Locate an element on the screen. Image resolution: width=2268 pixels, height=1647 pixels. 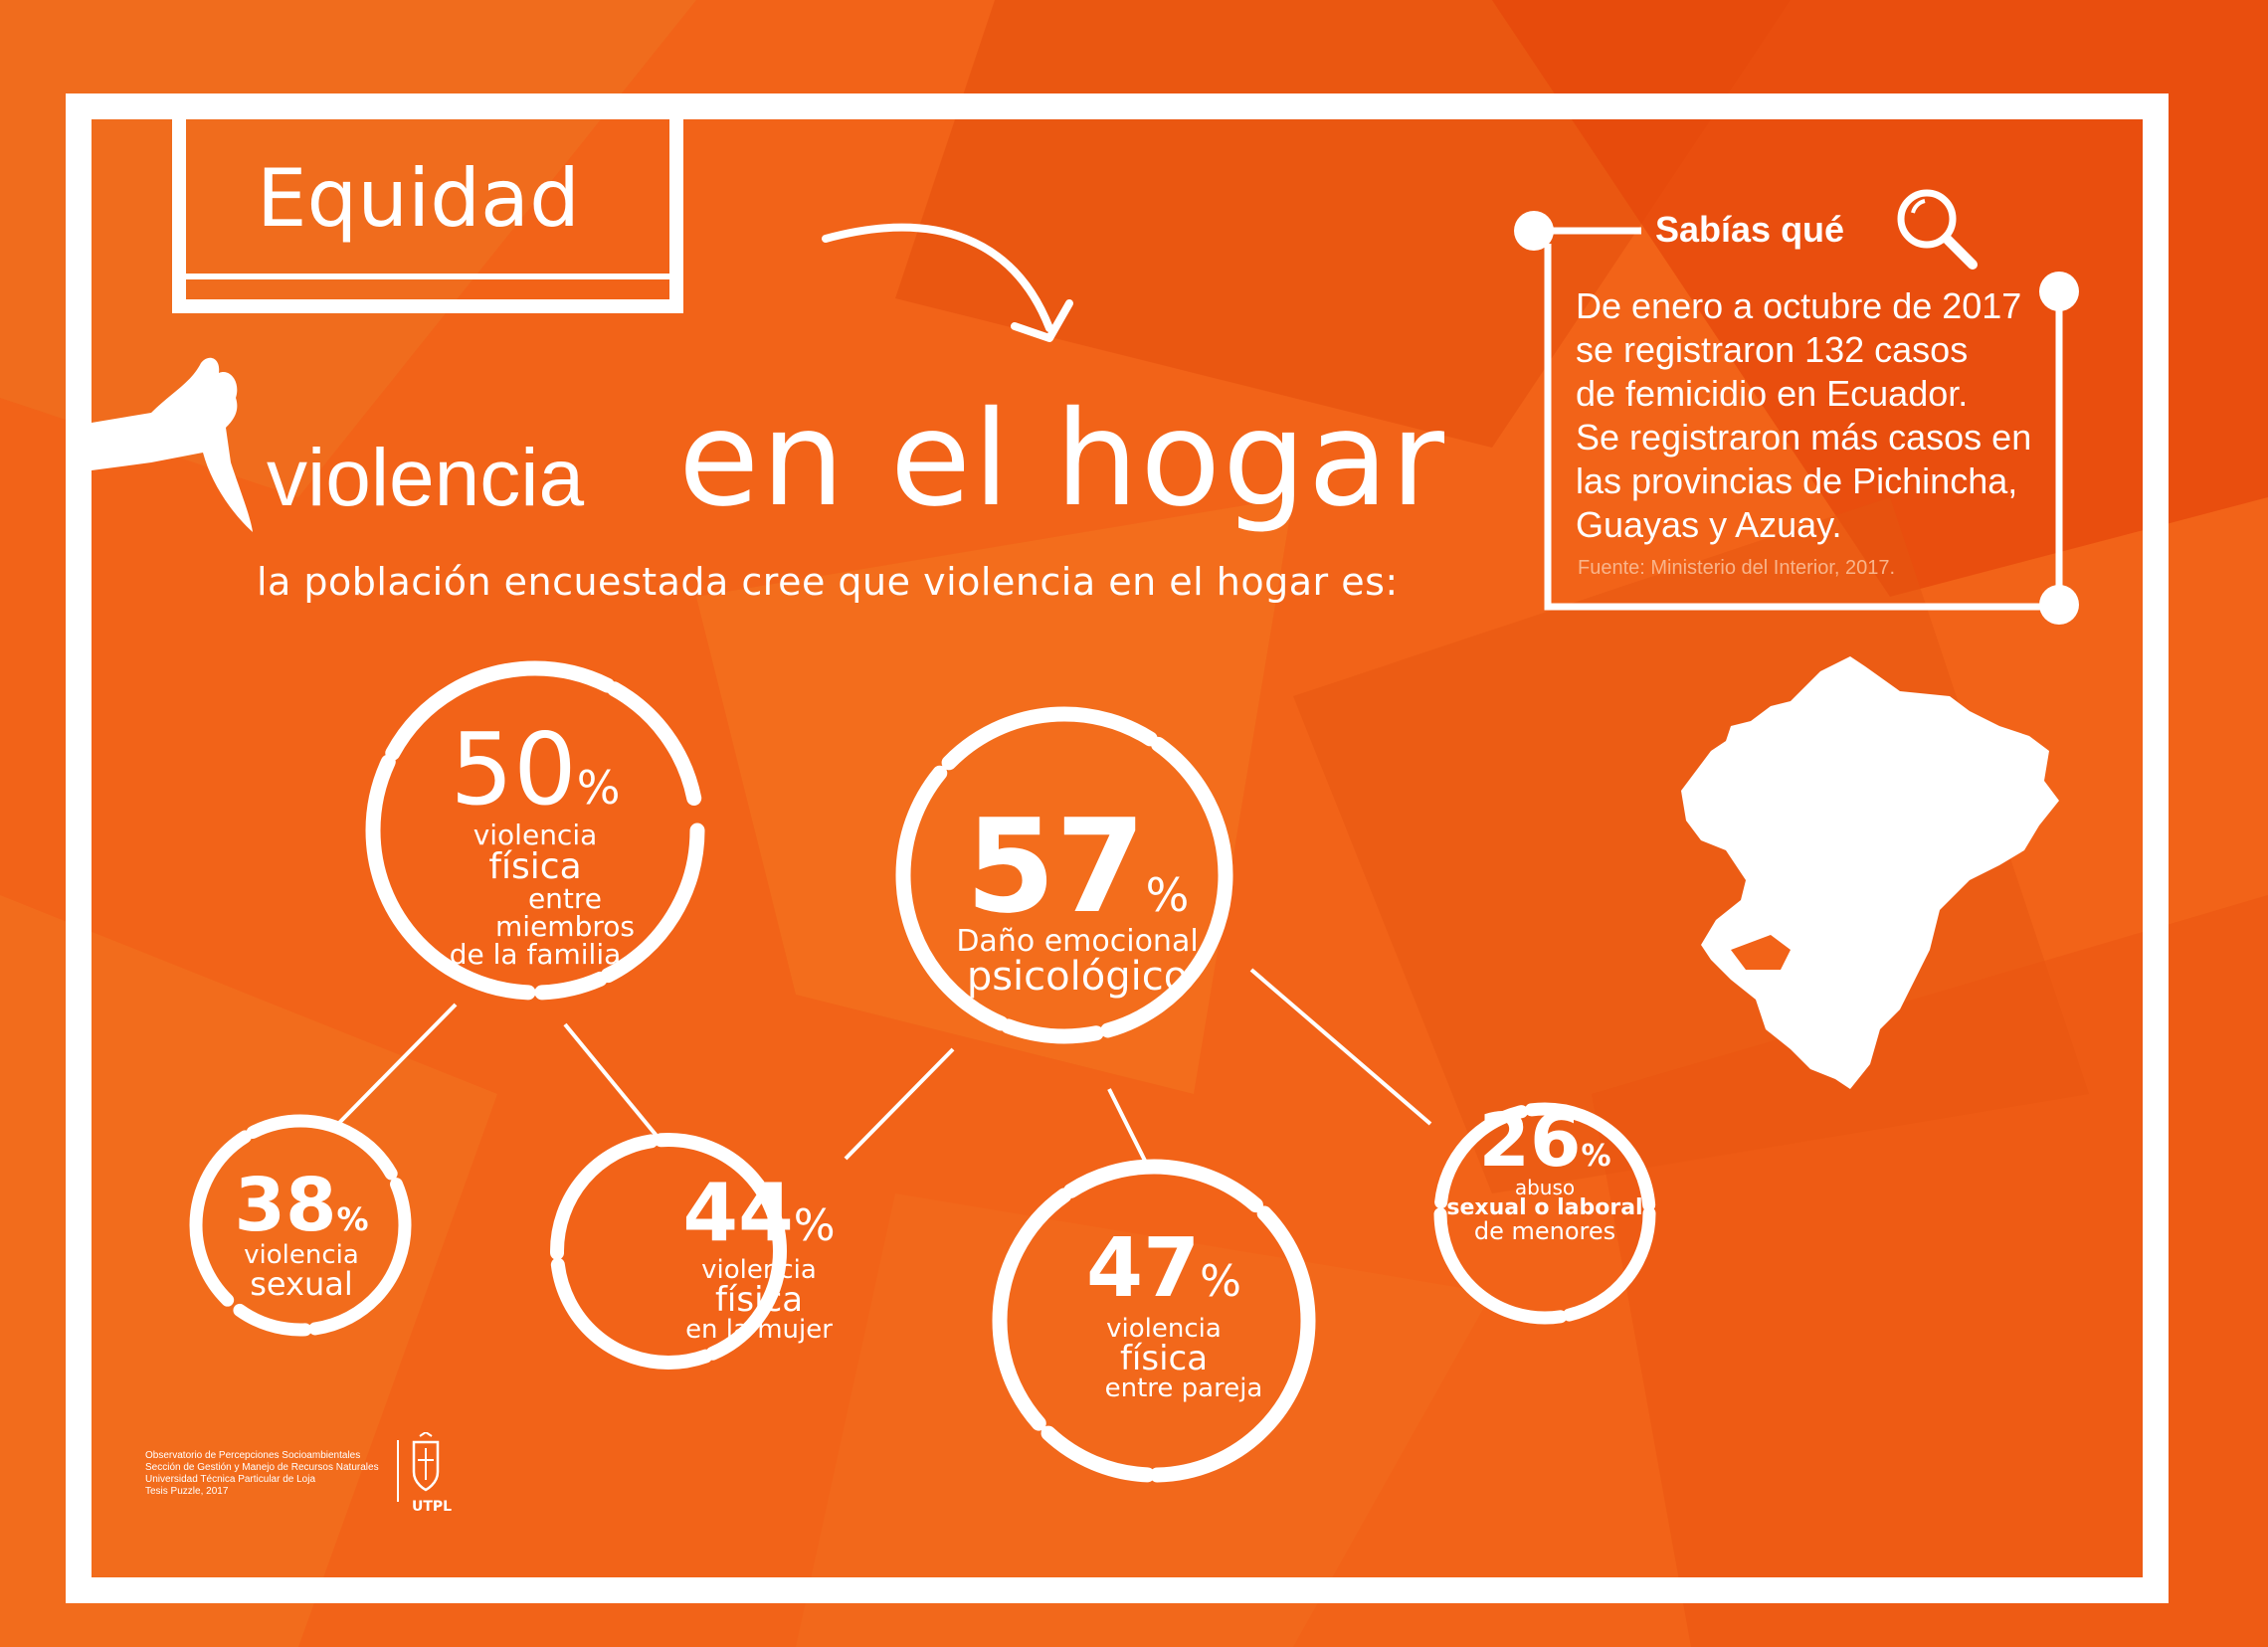
sabias-box is located at coordinates (1797, 418).